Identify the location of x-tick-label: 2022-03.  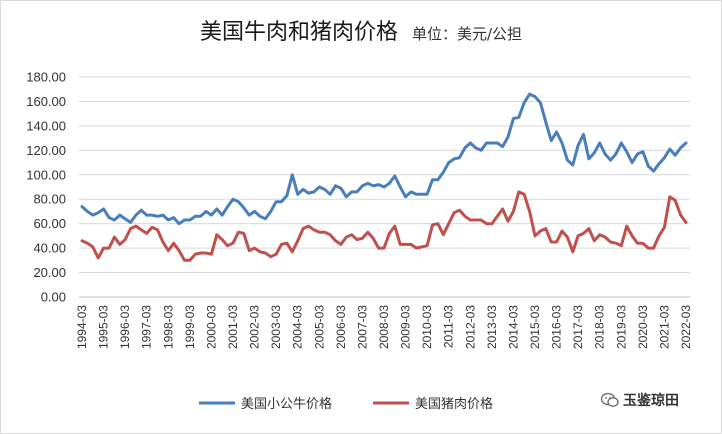
(686, 327).